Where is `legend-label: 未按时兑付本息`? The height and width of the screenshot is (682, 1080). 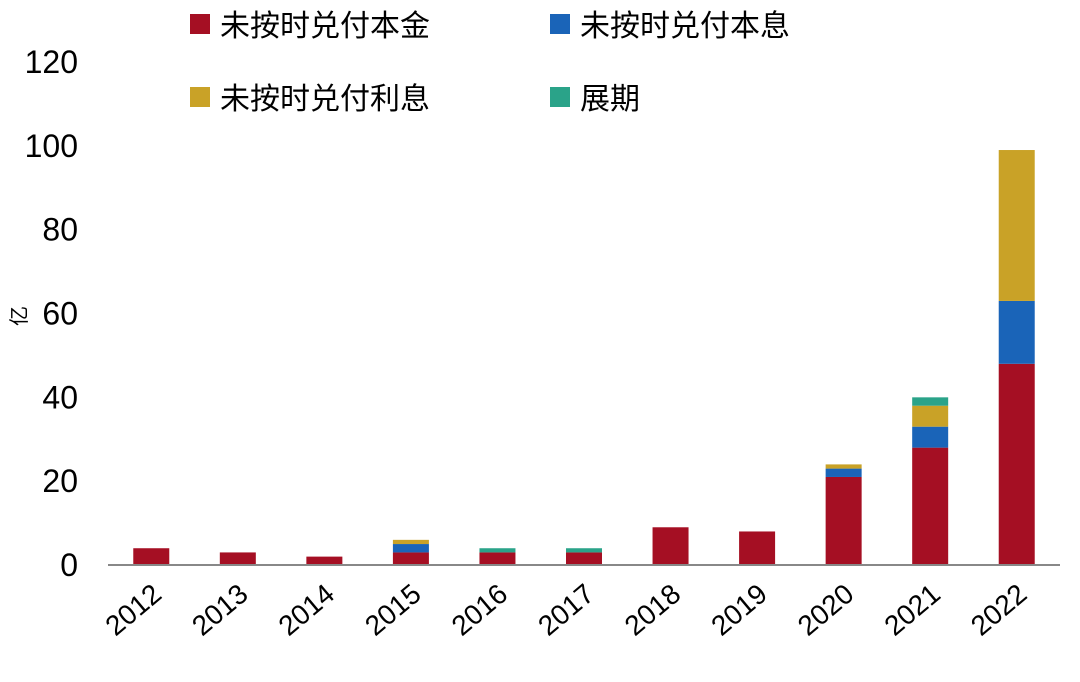 legend-label: 未按时兑付本息 is located at coordinates (685, 26).